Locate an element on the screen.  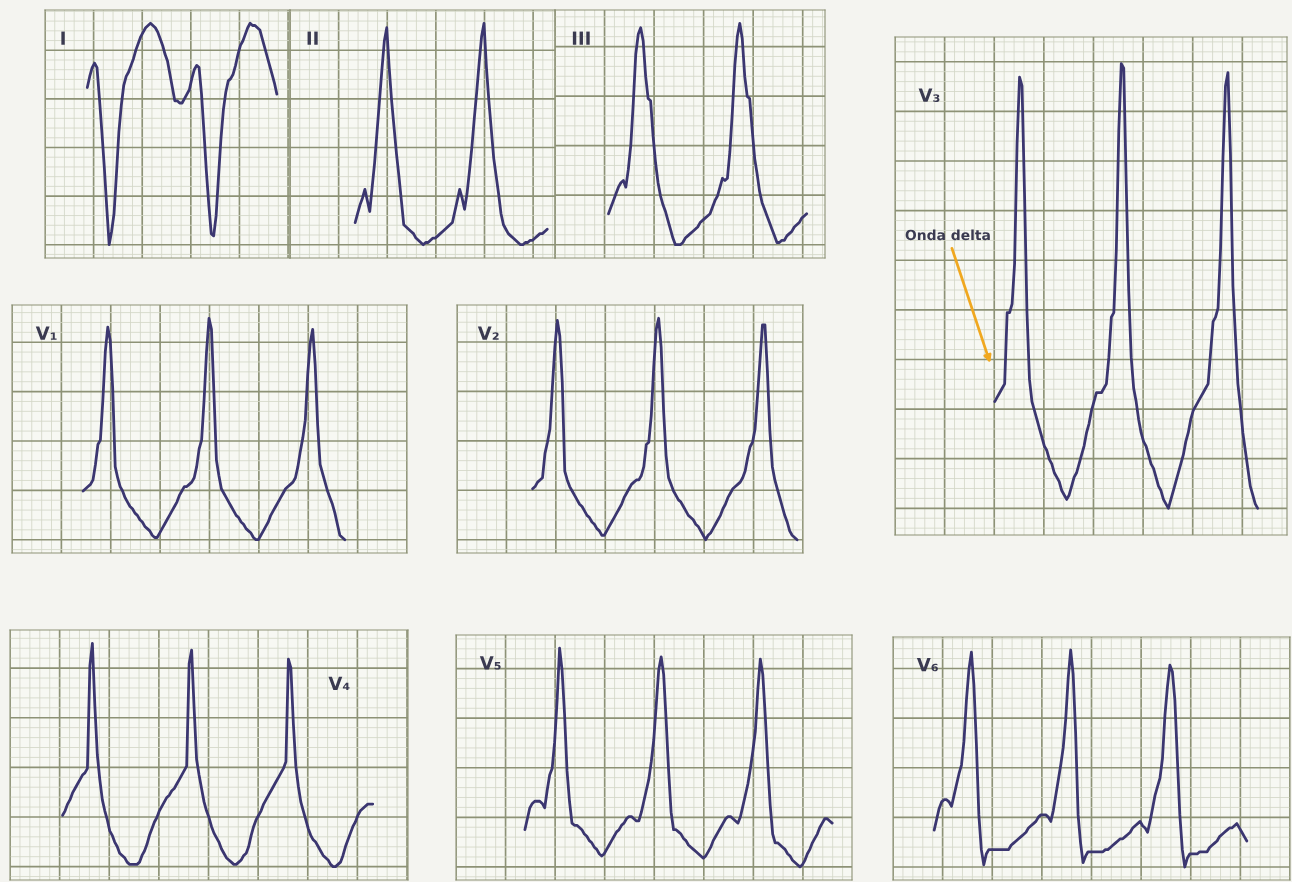
chart-title: V₅ is located at coordinates (490, 663).